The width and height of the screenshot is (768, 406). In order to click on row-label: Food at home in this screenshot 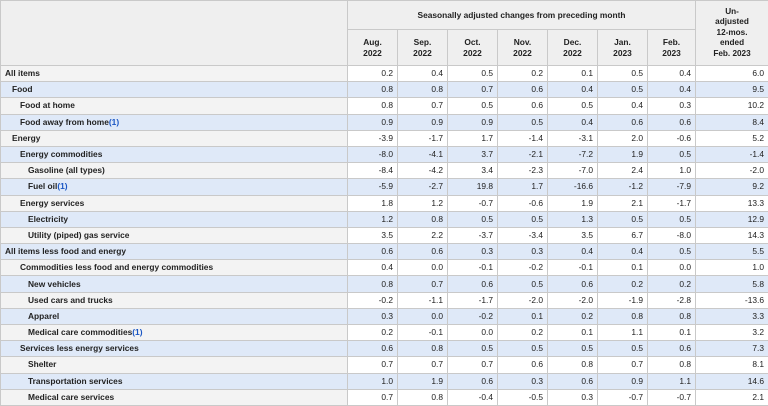, I will do `click(174, 106)`.